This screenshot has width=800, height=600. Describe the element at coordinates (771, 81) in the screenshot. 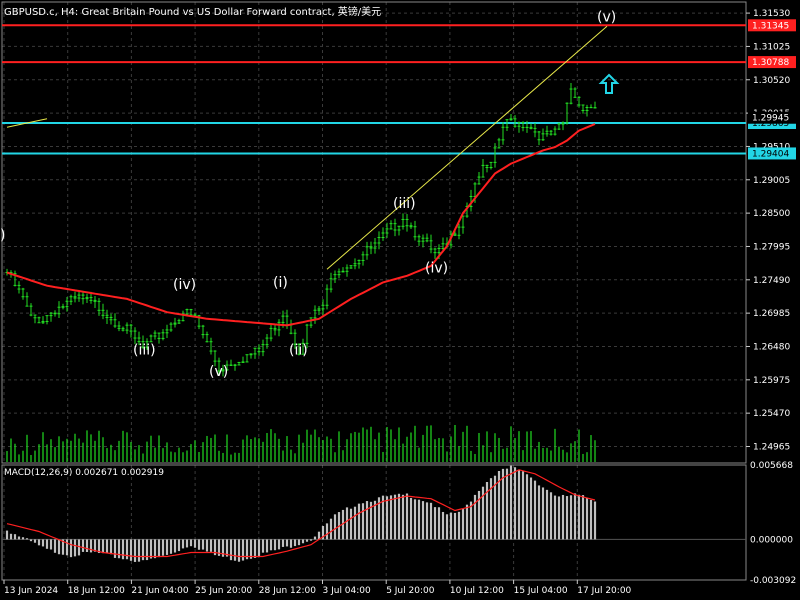

I see `price-tick-label: 1.30520` at that location.